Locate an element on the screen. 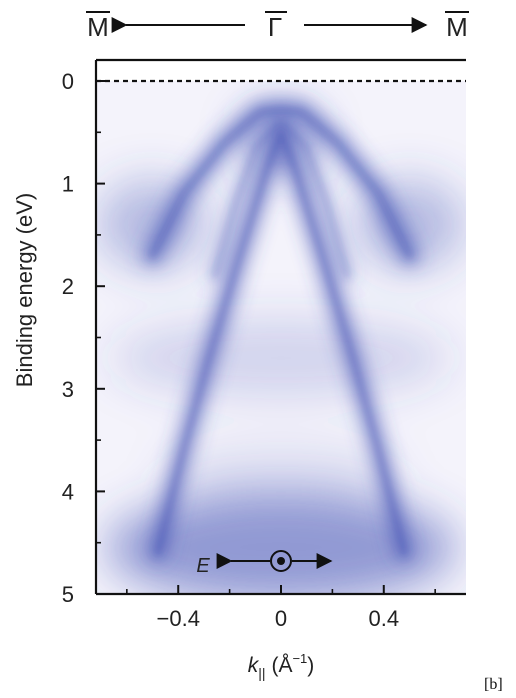 This screenshot has width=516, height=698. diffuse-mid is located at coordinates (281, 358).